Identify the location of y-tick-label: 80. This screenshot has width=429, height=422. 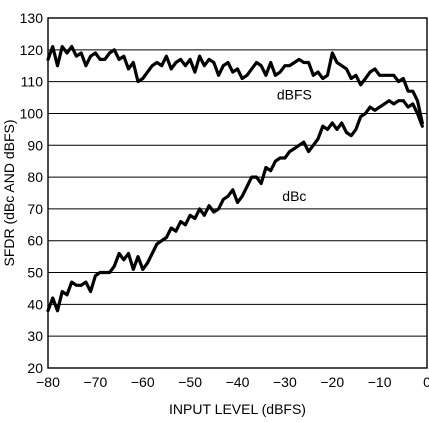
(35, 177).